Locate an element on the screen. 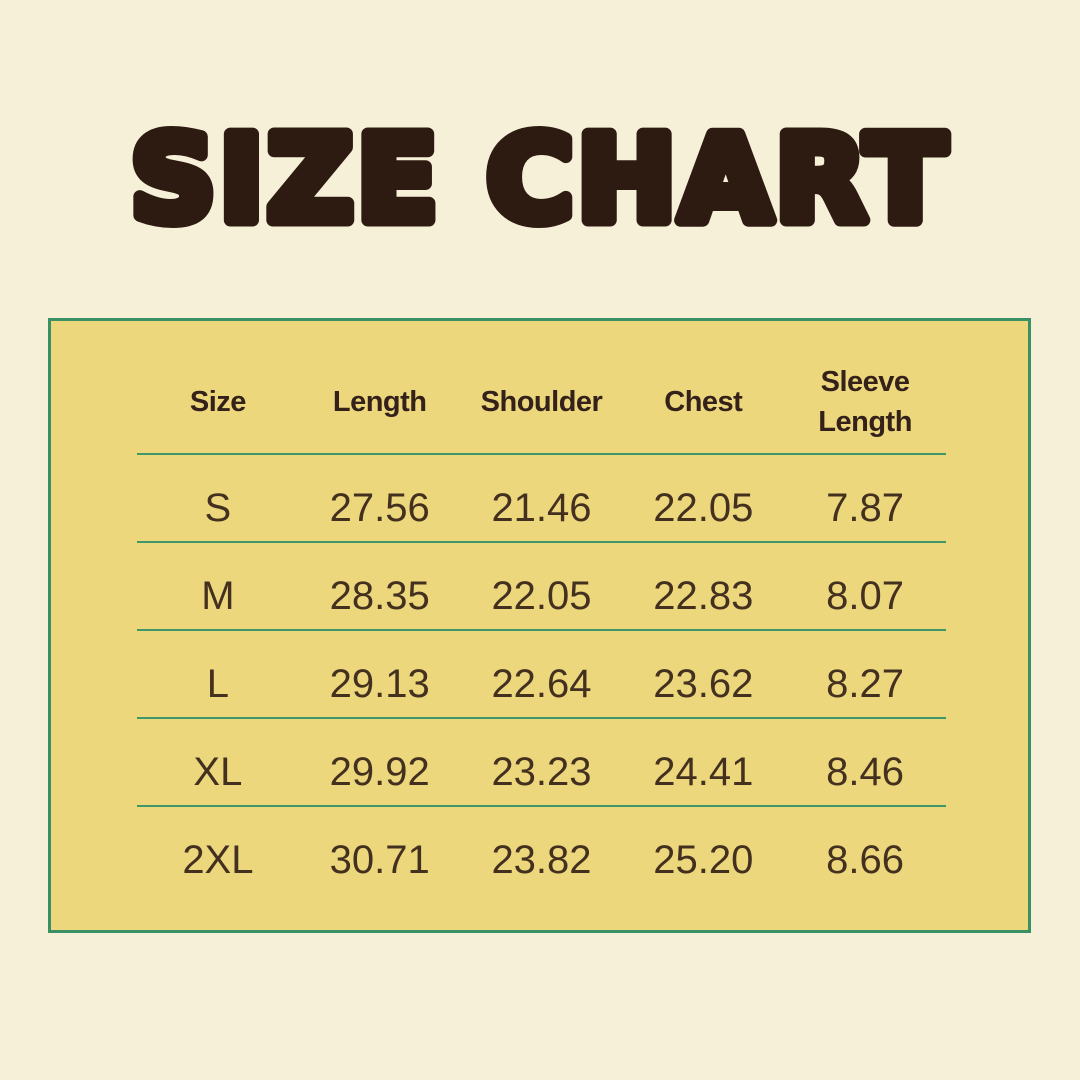 The width and height of the screenshot is (1080, 1080). column-header-length: Length is located at coordinates (379, 402).